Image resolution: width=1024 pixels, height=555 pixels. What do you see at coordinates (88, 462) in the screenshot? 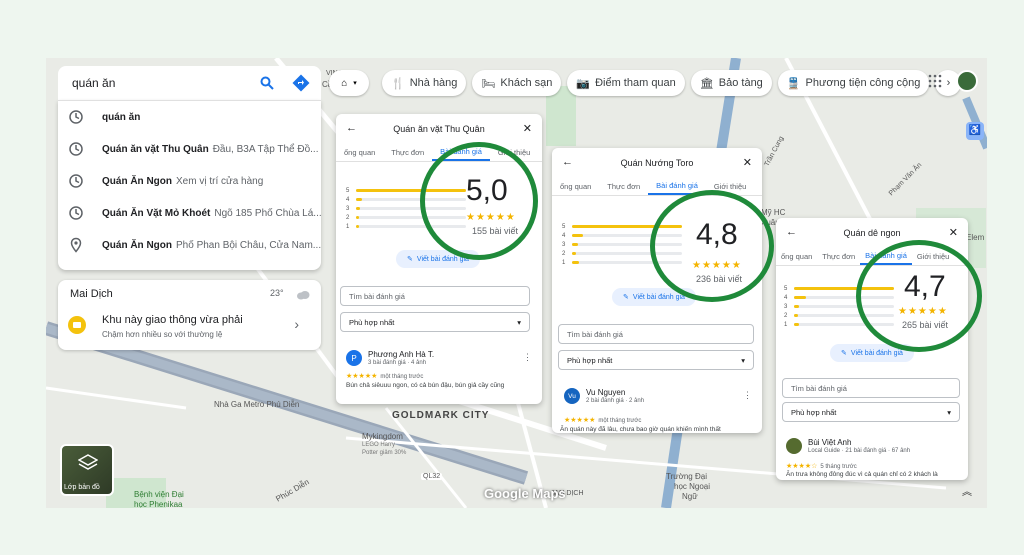
I see `layers-icon` at bounding box center [88, 462].